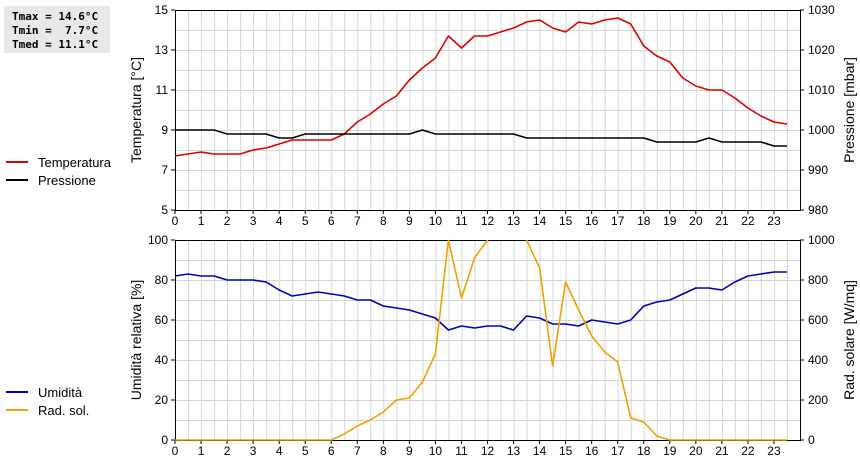  I want to click on y2-axis-label: Rad. solare [W/mq], so click(849, 340).